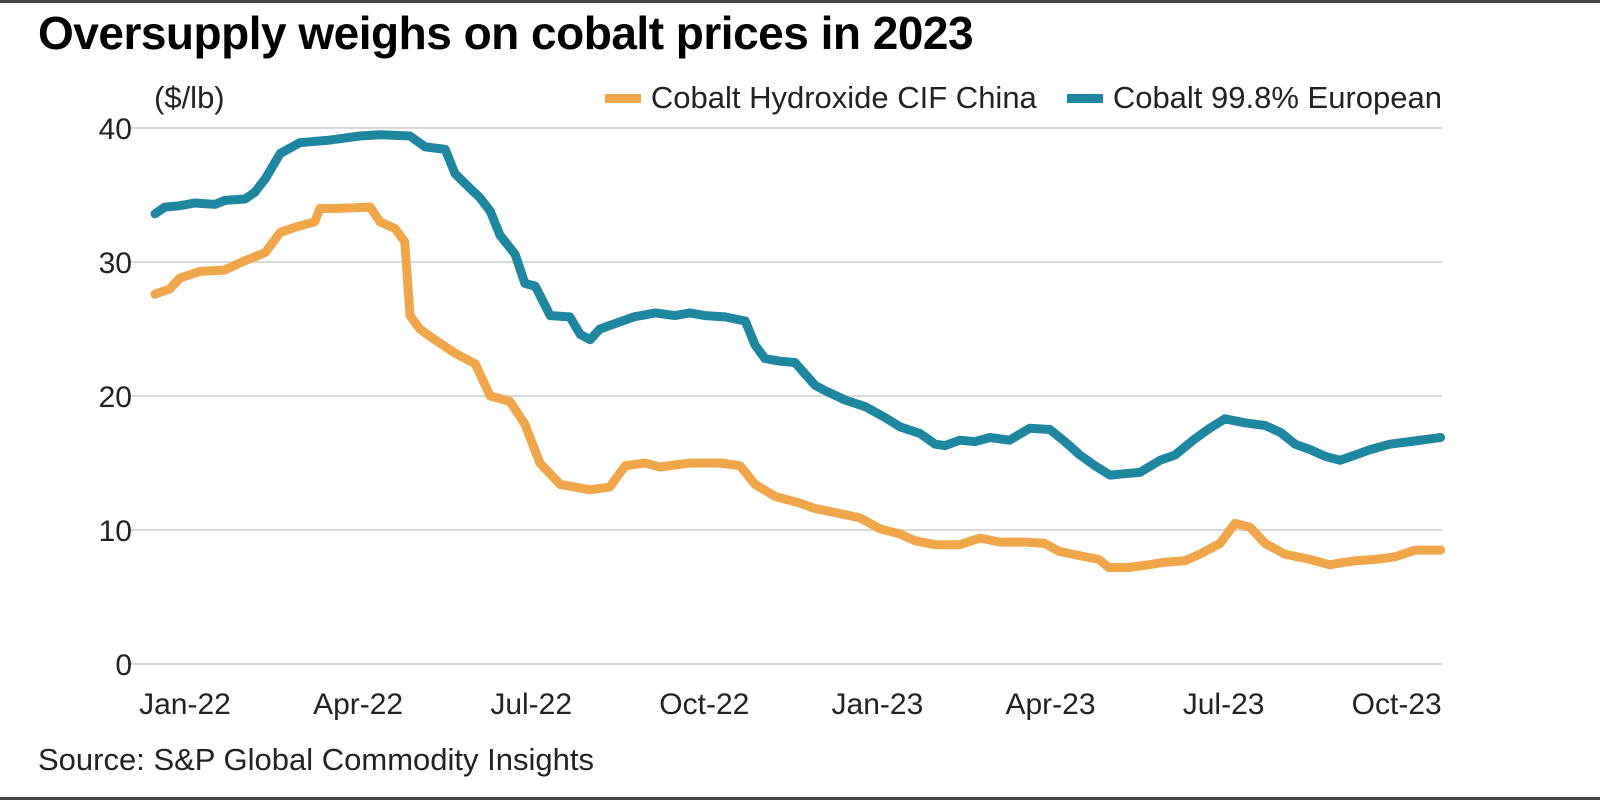  Describe the element at coordinates (115, 531) in the screenshot. I see `y-tick-label: 10` at that location.